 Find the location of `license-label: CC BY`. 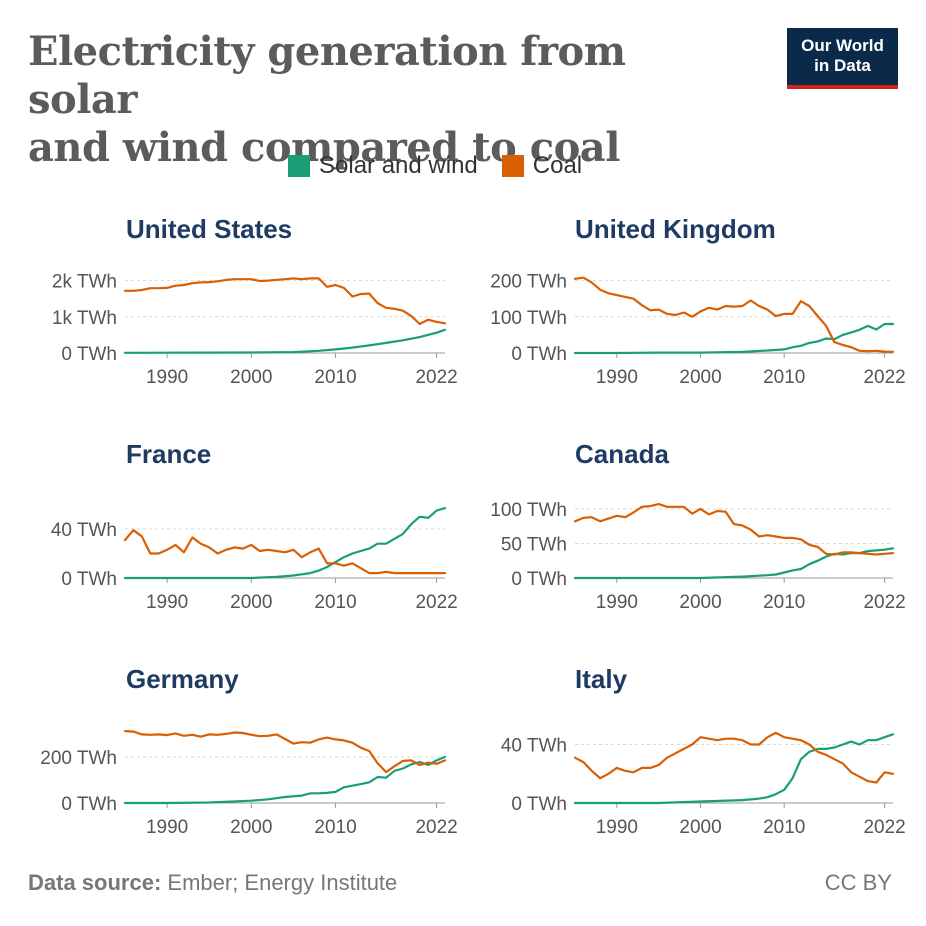

license-label: CC BY is located at coordinates (858, 882).